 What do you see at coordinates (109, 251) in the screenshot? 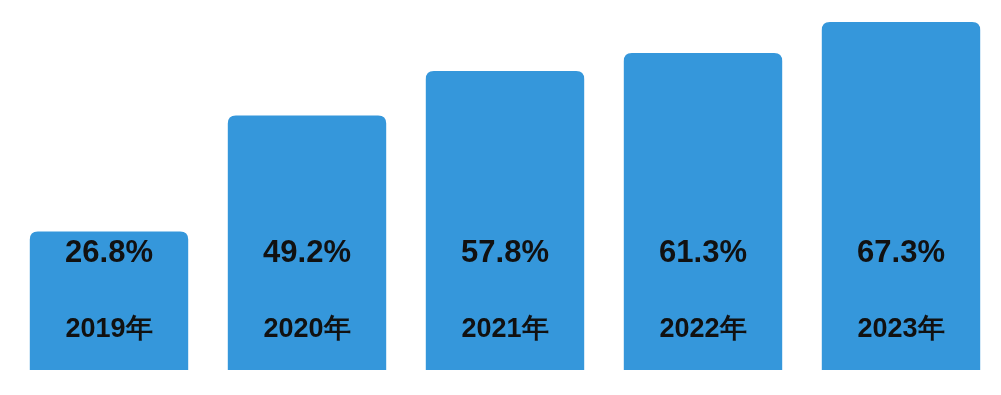
I see `data-label: 26.8%` at bounding box center [109, 251].